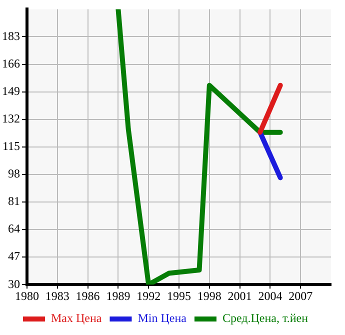 Image resolution: width=345 pixels, height=335 pixels. What do you see at coordinates (11, 146) in the screenshot?
I see `y-tick-label: 115` at bounding box center [11, 146].